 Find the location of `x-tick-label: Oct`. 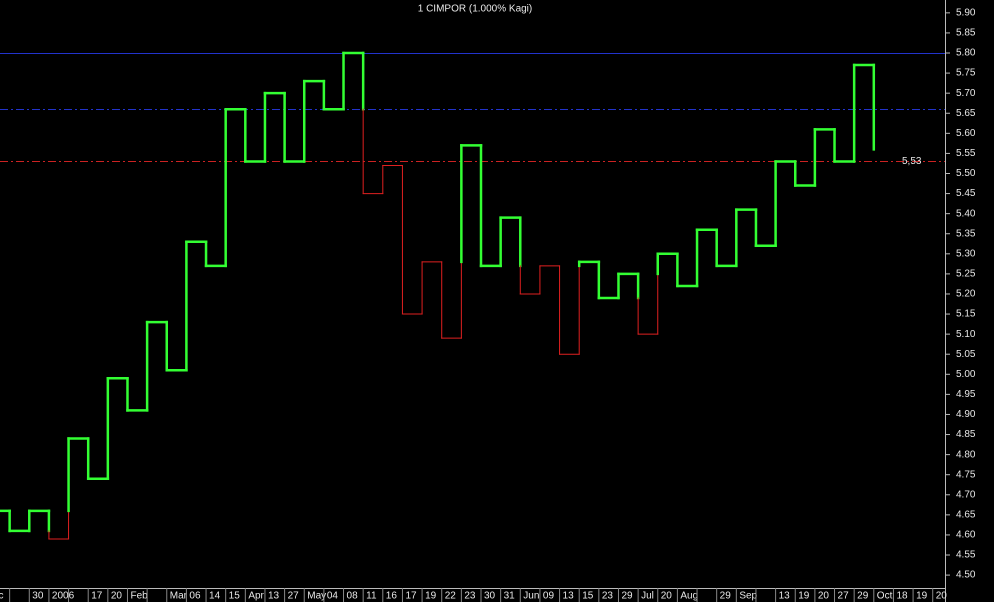

x-tick-label: Oct is located at coordinates (885, 596).